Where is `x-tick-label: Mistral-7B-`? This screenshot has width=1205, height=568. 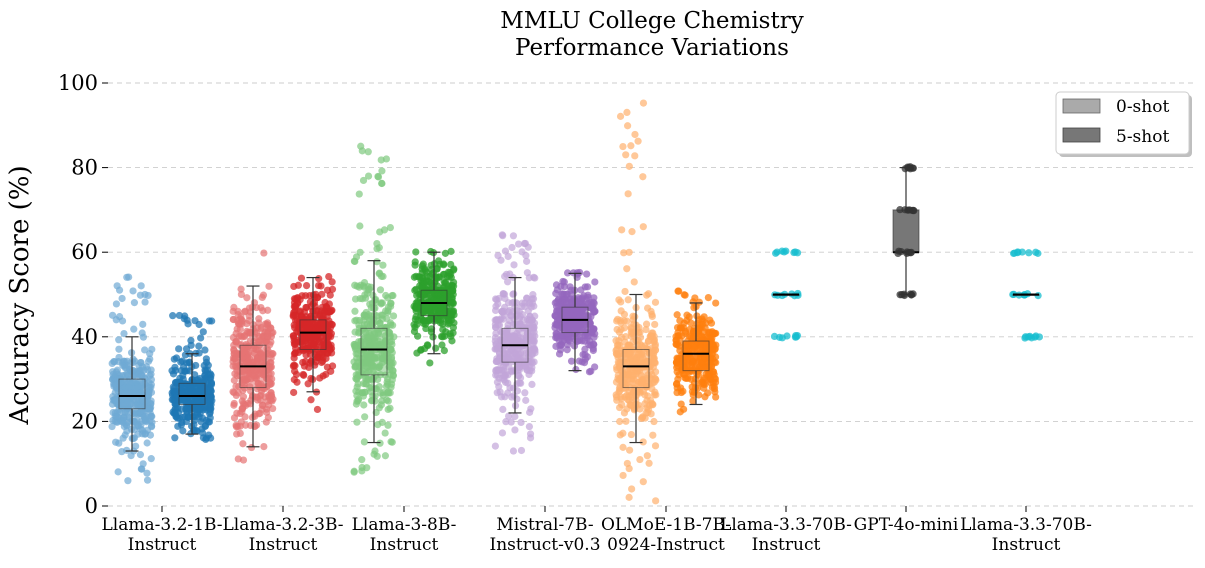 x-tick-label: Mistral-7B- is located at coordinates (544, 525).